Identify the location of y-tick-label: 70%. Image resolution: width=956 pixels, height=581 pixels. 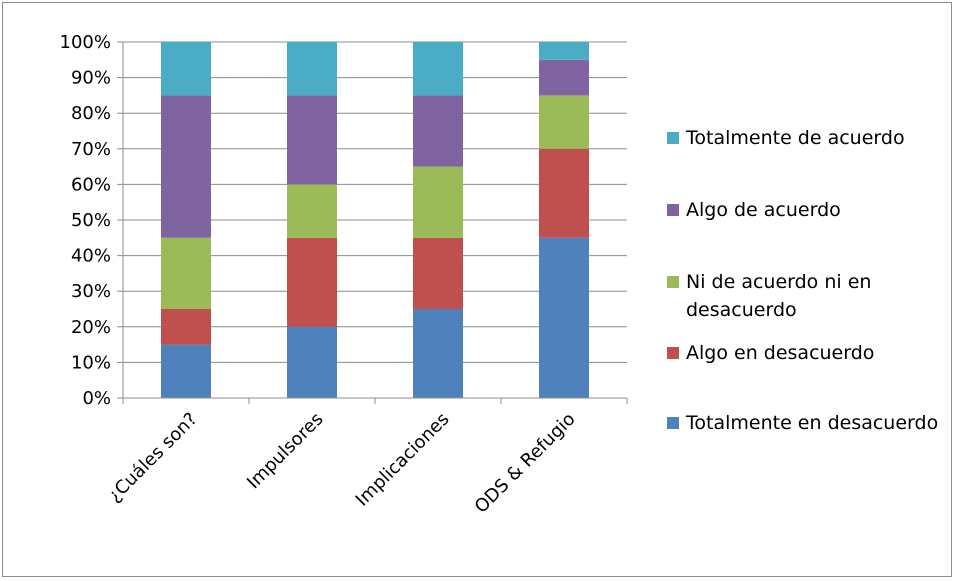
(91, 149).